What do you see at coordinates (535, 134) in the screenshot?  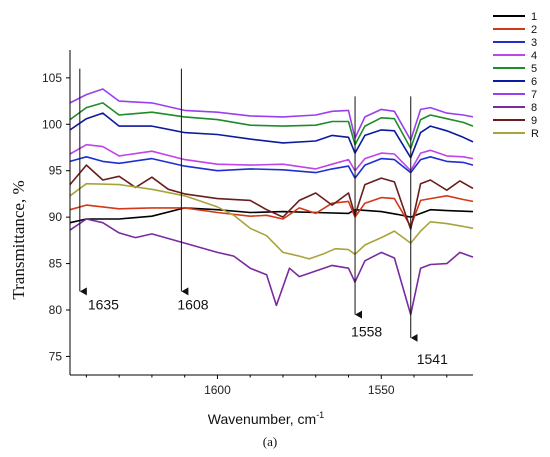 I see `legend-label-R: R` at bounding box center [535, 134].